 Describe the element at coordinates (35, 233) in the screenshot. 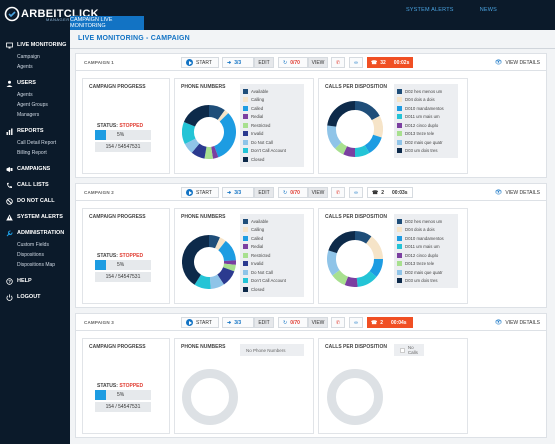

I see `sidebar-item-administration: ADMINISTRATION` at that location.